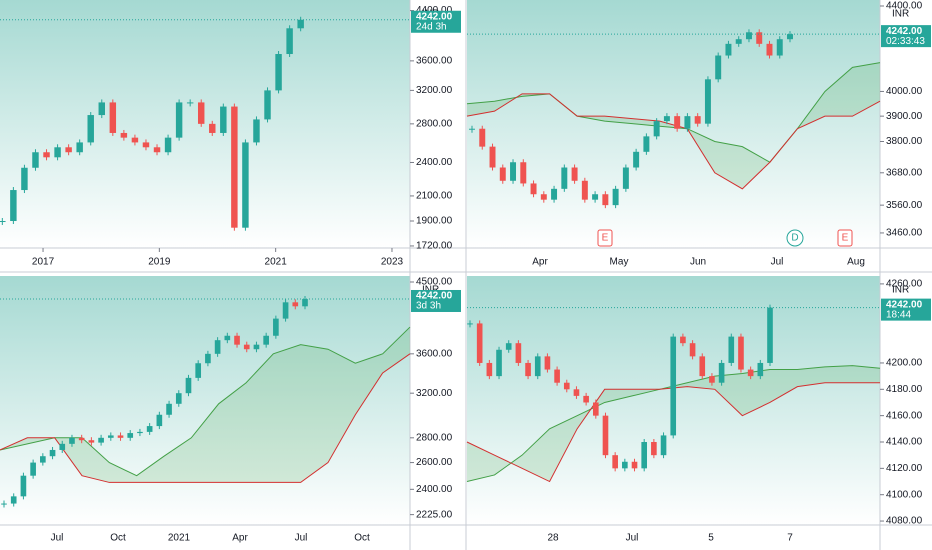 Image resolution: width=932 pixels, height=550 pixels. I want to click on span-b-line, so click(205, 418).